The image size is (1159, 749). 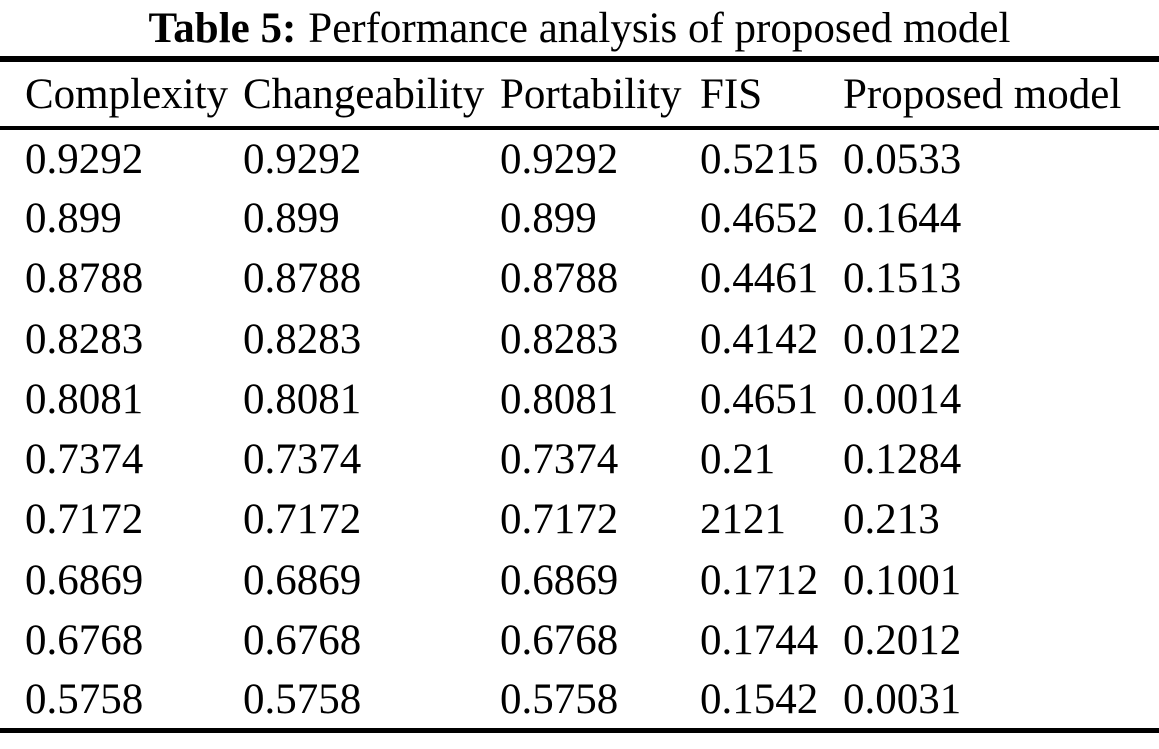 What do you see at coordinates (902, 399) in the screenshot?
I see `table-cell: 0.0014` at bounding box center [902, 399].